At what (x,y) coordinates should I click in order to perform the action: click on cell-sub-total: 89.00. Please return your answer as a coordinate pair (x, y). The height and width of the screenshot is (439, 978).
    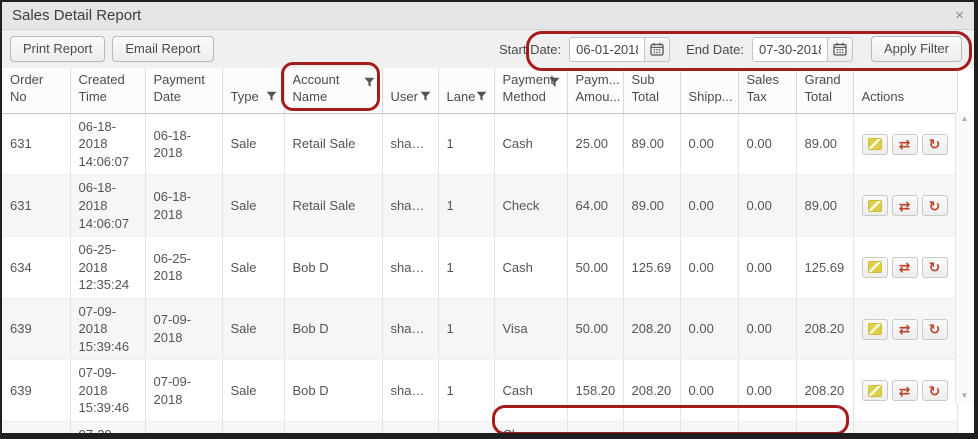
    Looking at the image, I should click on (652, 144).